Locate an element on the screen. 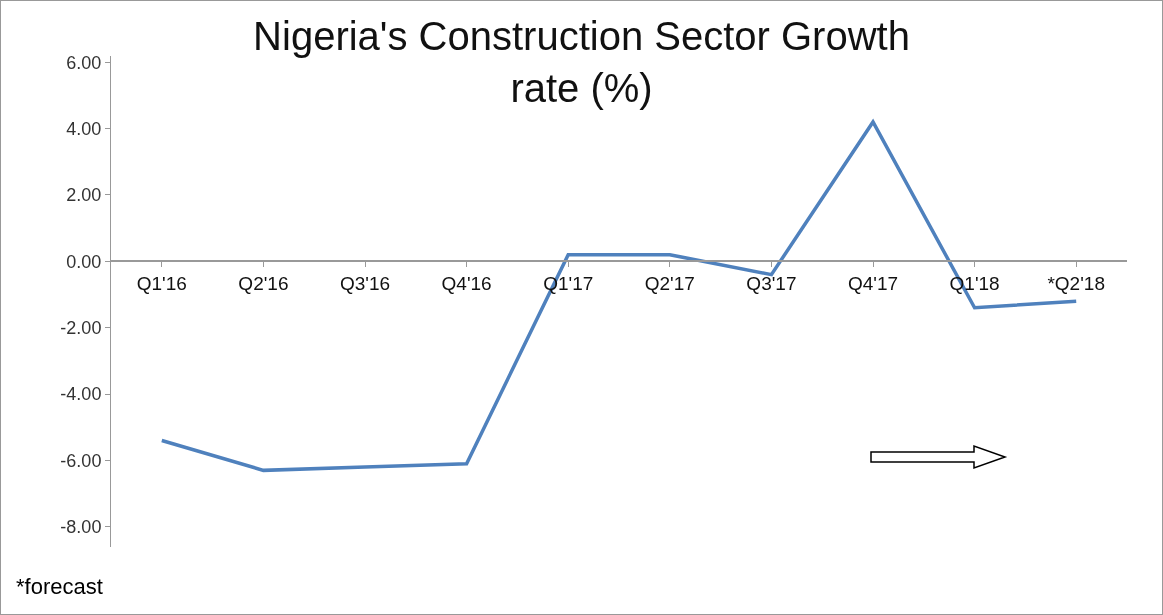 Image resolution: width=1163 pixels, height=615 pixels. text: *forecast is located at coordinates (59, 586).